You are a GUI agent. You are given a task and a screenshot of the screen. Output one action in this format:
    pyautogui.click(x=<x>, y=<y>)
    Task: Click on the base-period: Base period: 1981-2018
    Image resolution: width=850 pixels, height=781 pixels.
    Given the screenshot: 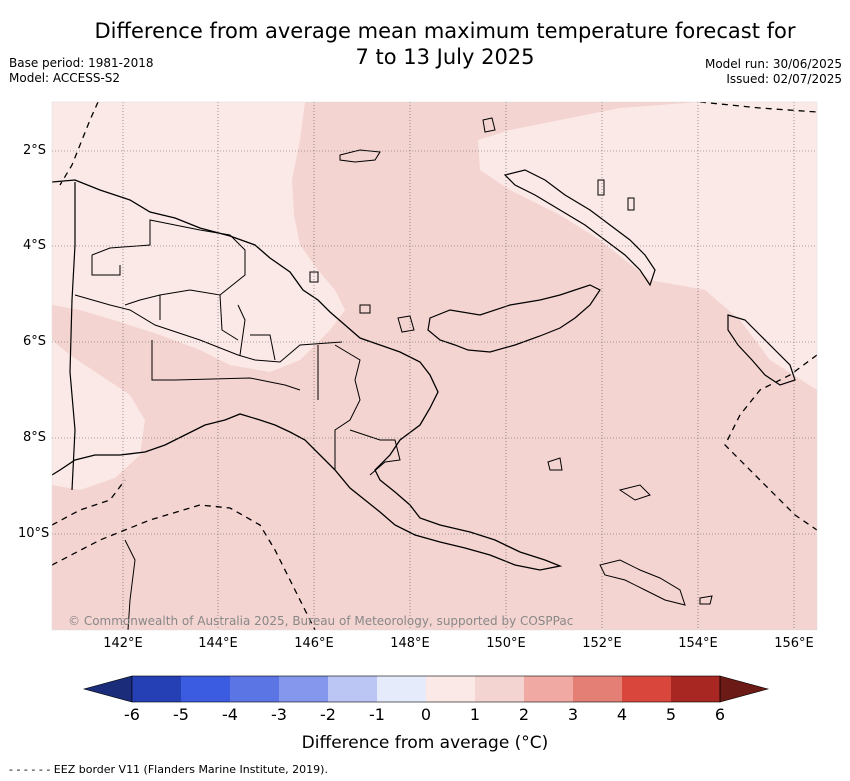 What is the action you would take?
    pyautogui.click(x=81, y=63)
    